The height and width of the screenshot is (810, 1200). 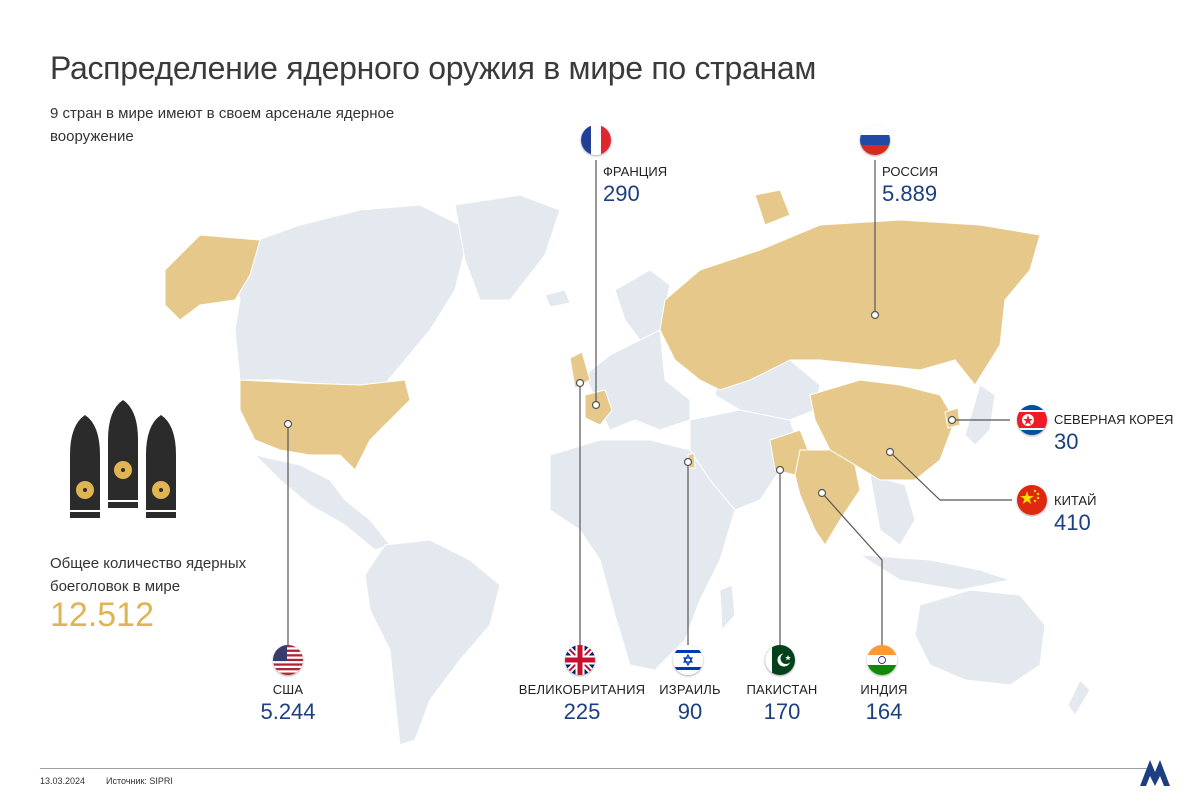 I want to click on footer-source: Источник: SIPRI, so click(x=139, y=781).